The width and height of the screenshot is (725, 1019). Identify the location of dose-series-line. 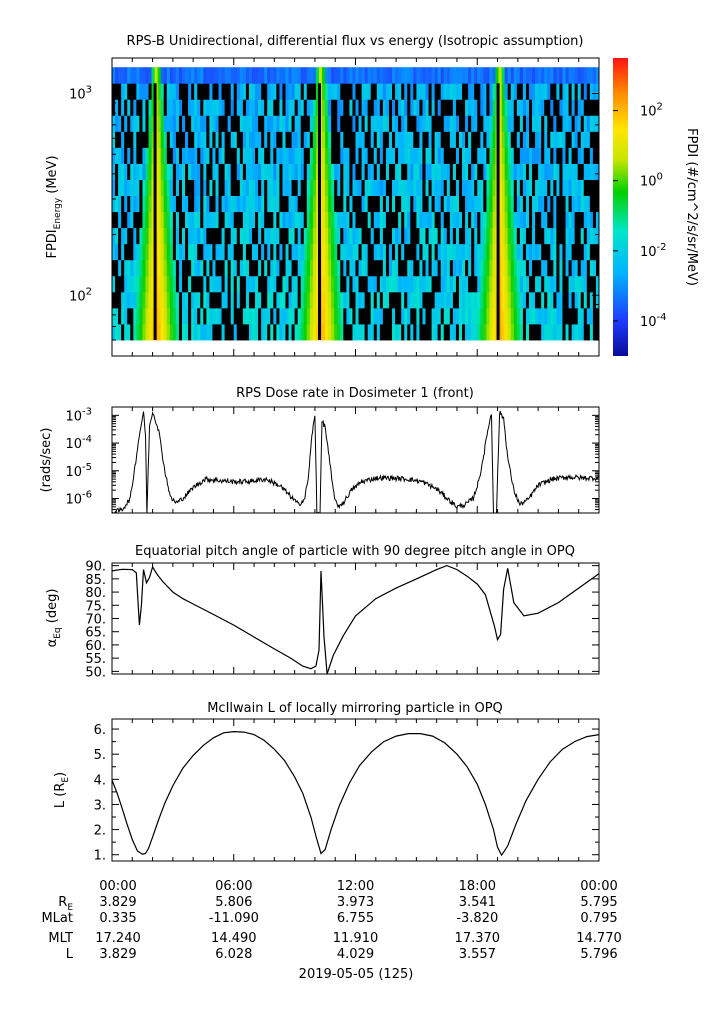
(355, 461).